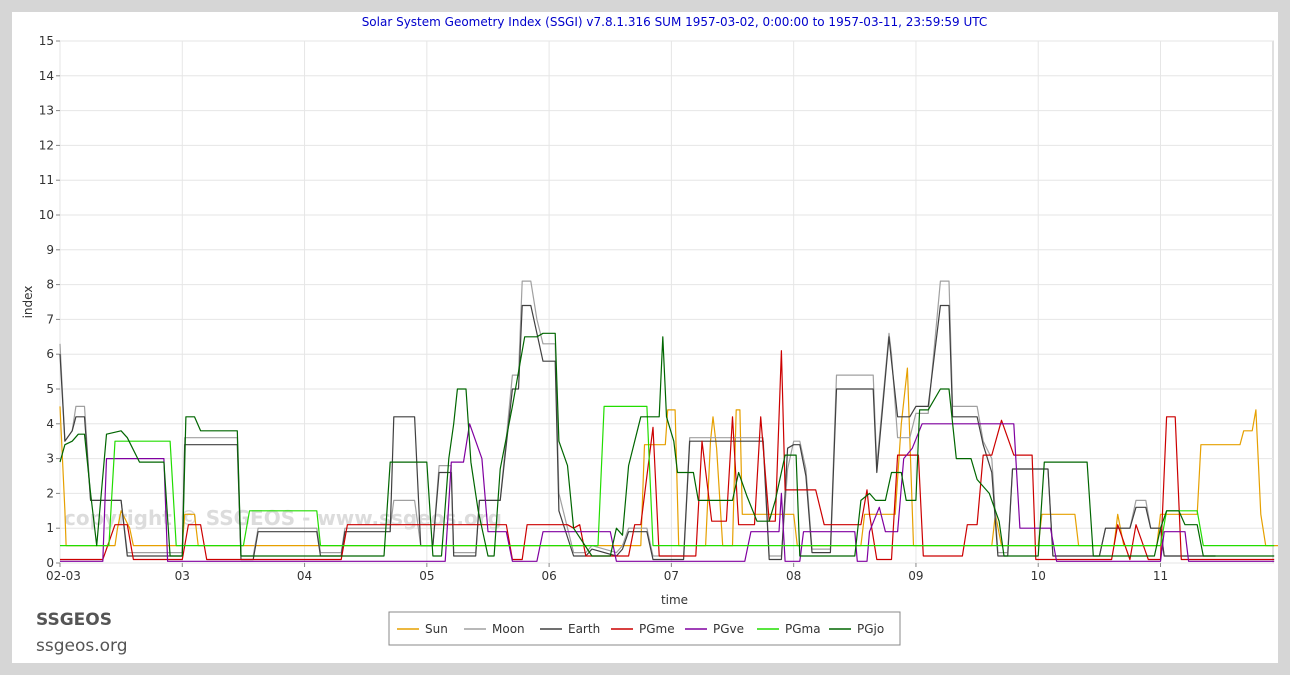 The height and width of the screenshot is (675, 1290). I want to click on legend: Sun Moon Earth PGme PGve PGma PGjo, so click(644, 628).